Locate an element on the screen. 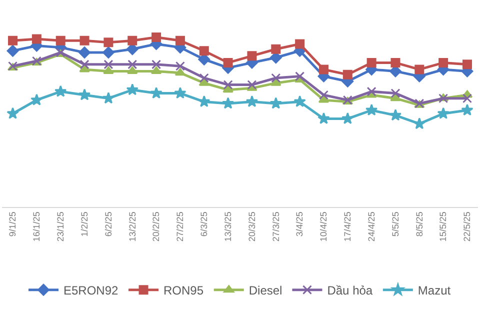  x-tick-label: 3/4/25 is located at coordinates (299, 224).